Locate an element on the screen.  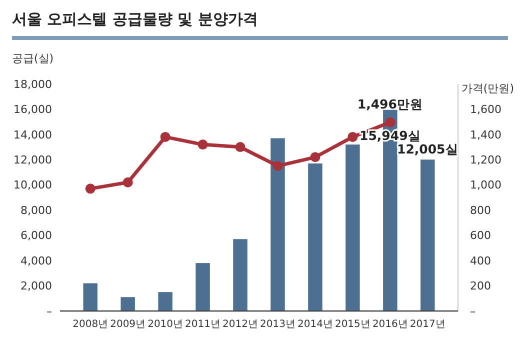
y-tick-label: 2,000 is located at coordinates (36, 286).